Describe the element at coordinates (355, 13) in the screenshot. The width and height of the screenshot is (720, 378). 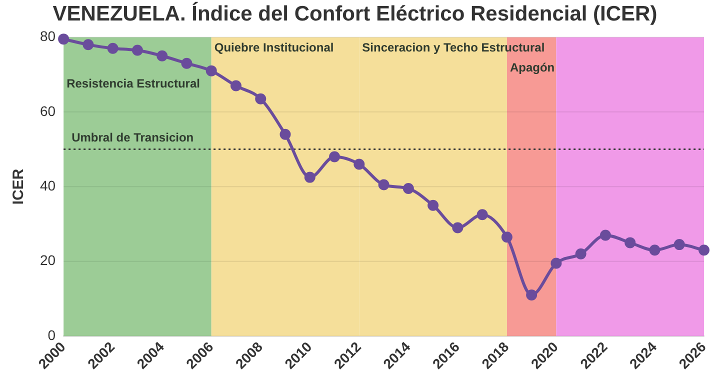
I see `chart-title: VENEZUELA. Índice del Confort Eléctrico Residencial (ICER)` at that location.